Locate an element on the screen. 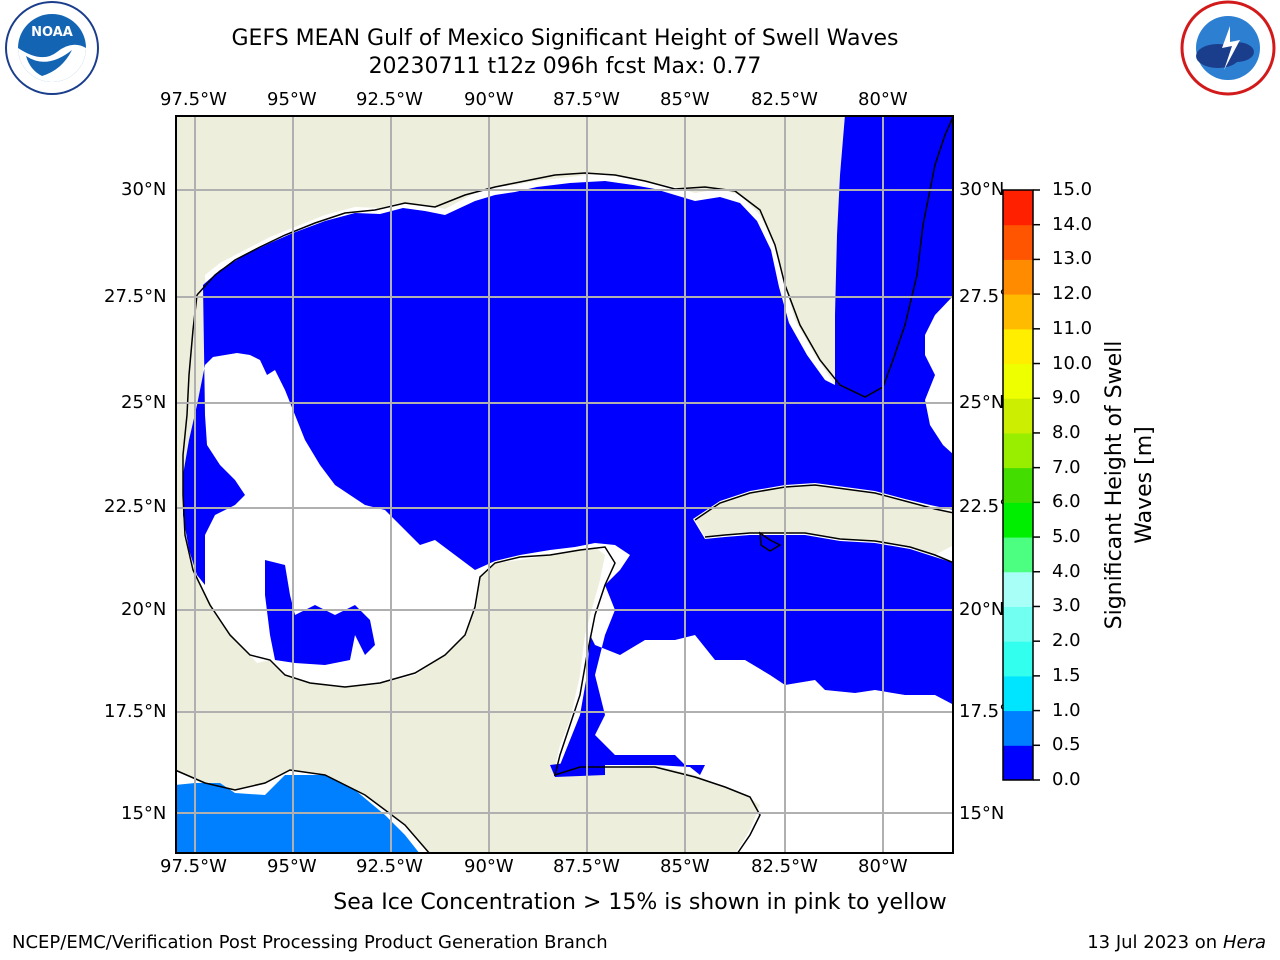 The width and height of the screenshot is (1280, 960). colorbar-tick-label: 8.0 is located at coordinates (1066, 432).